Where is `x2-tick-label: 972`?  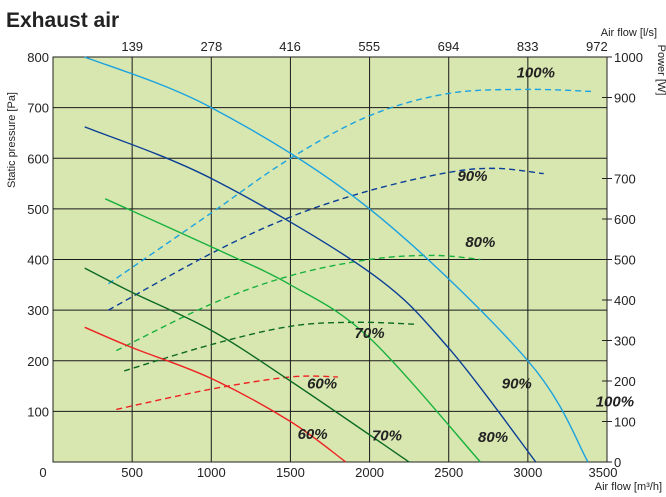 x2-tick-label: 972 is located at coordinates (597, 46).